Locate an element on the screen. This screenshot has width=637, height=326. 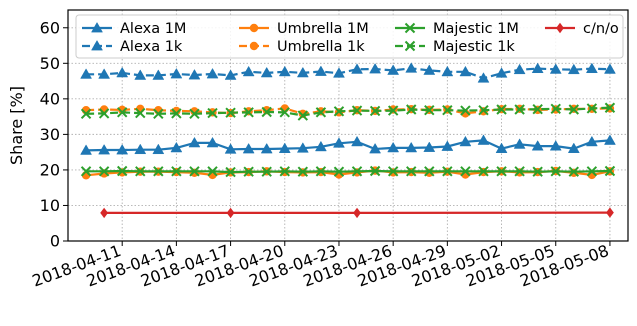
y-tick-label: 30 is located at coordinates (50, 134).